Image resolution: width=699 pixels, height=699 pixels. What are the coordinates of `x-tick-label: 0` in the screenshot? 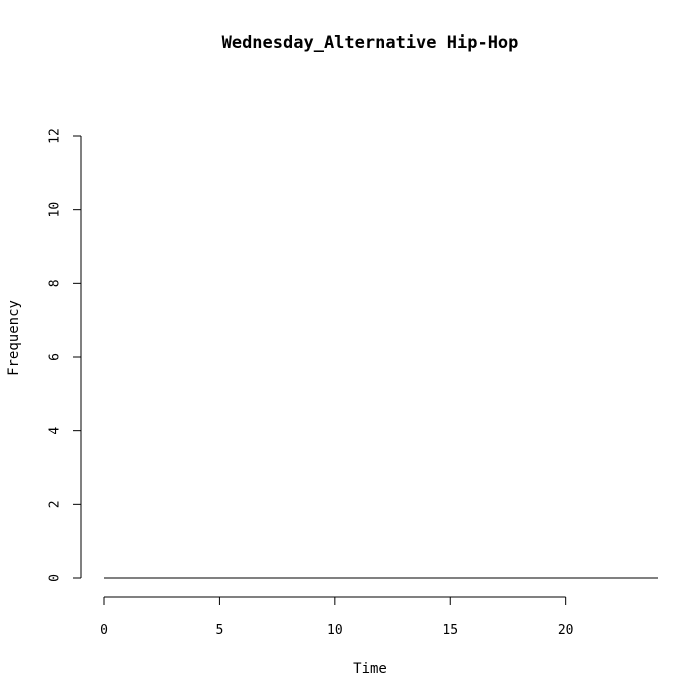 It's located at (104, 630).